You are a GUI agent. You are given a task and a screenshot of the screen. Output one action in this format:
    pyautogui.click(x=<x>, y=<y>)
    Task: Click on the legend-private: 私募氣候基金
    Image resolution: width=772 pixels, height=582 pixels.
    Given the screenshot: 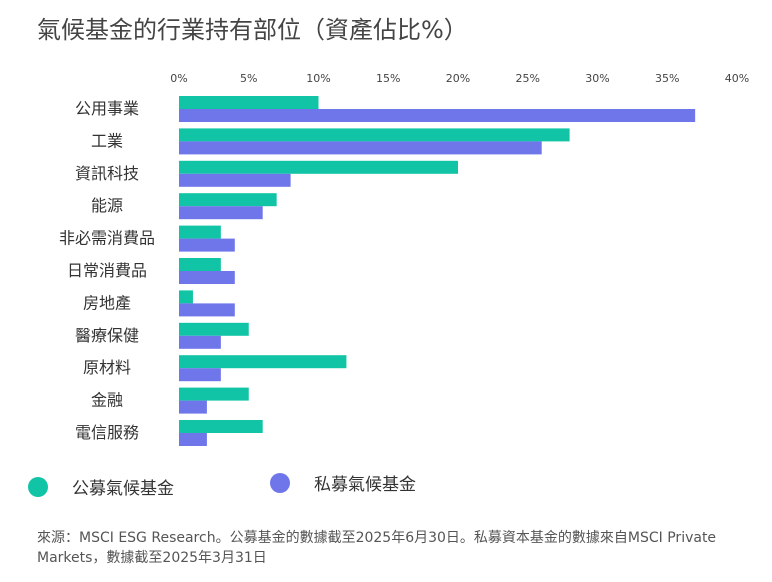 What is the action you would take?
    pyautogui.click(x=343, y=482)
    